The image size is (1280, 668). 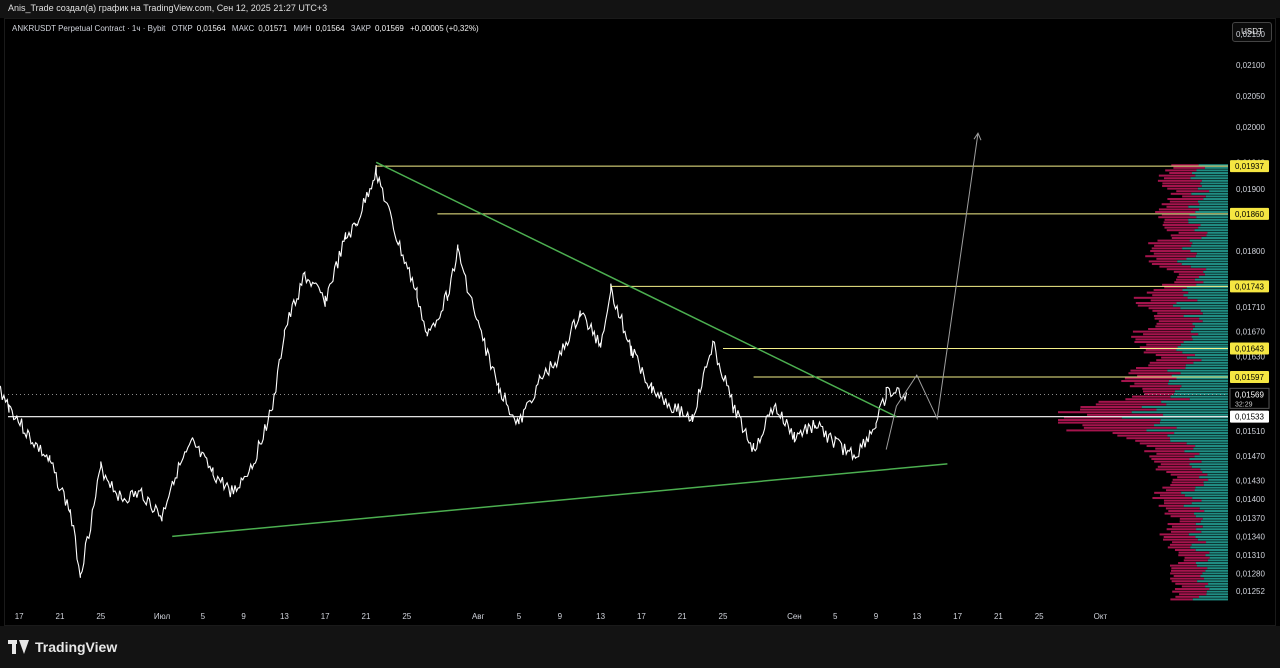 I want to click on high-value: 0,01571, so click(x=273, y=28).